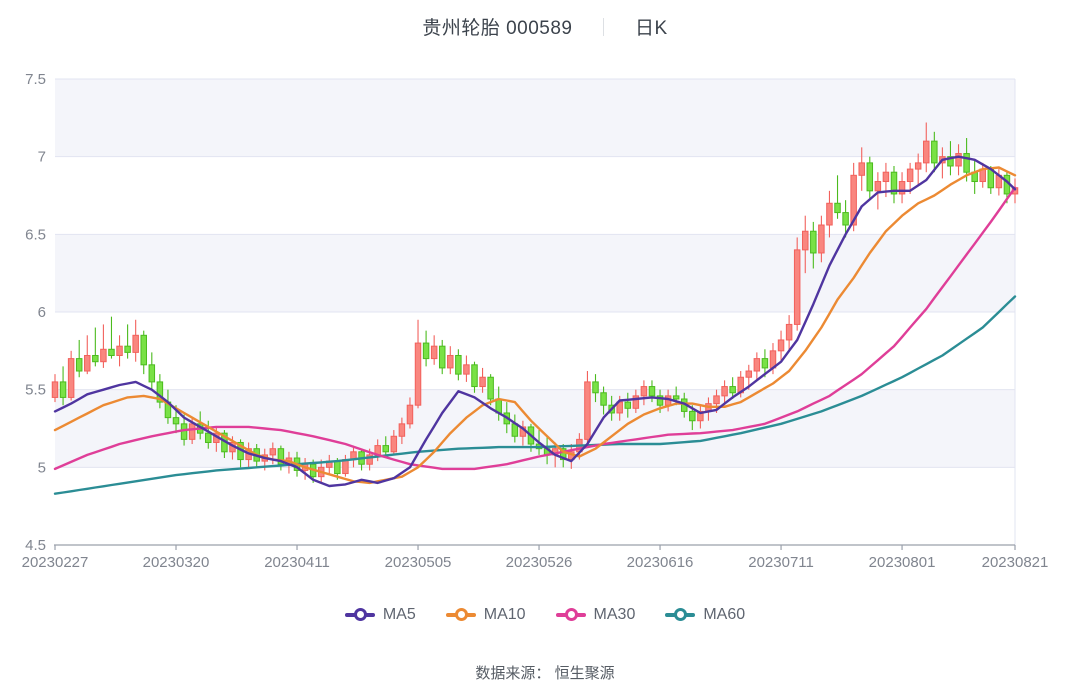  Describe the element at coordinates (504, 614) in the screenshot. I see `legend-label: MA10` at that location.